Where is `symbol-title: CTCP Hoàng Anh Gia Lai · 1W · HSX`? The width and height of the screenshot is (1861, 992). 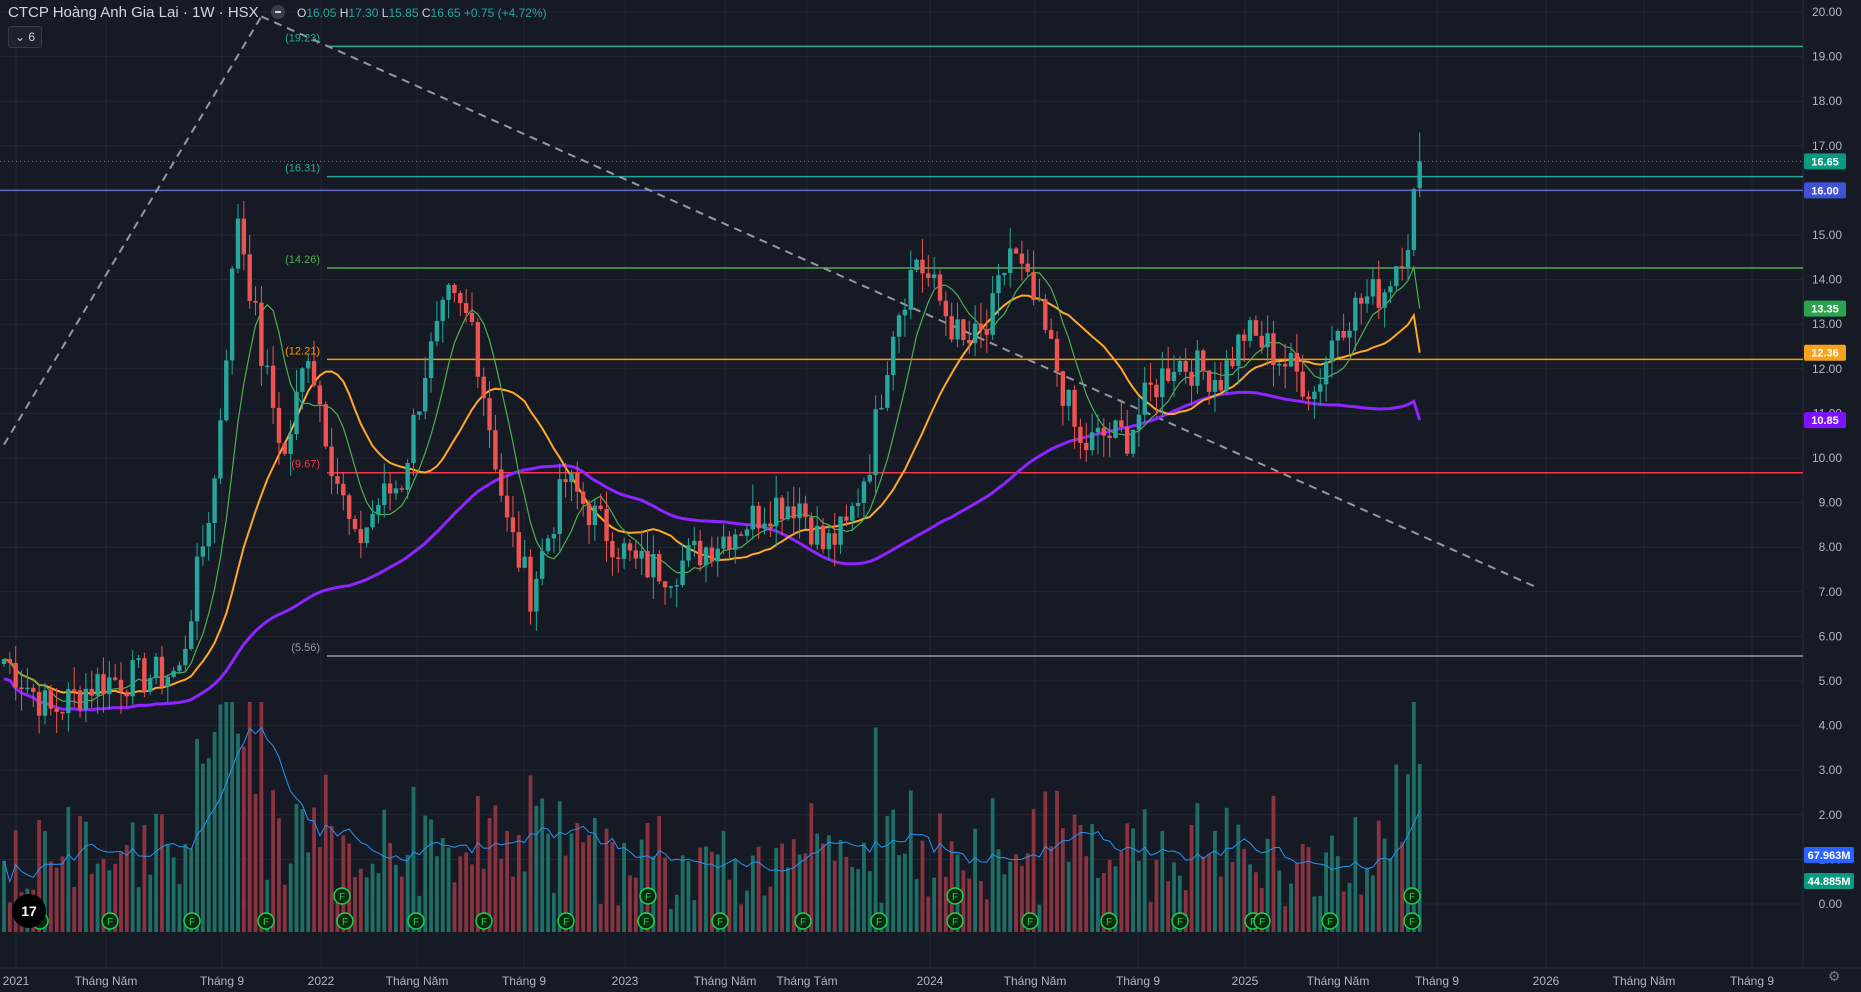
symbol-title: CTCP Hoàng Anh Gia Lai · 1W · HSX is located at coordinates (133, 12).